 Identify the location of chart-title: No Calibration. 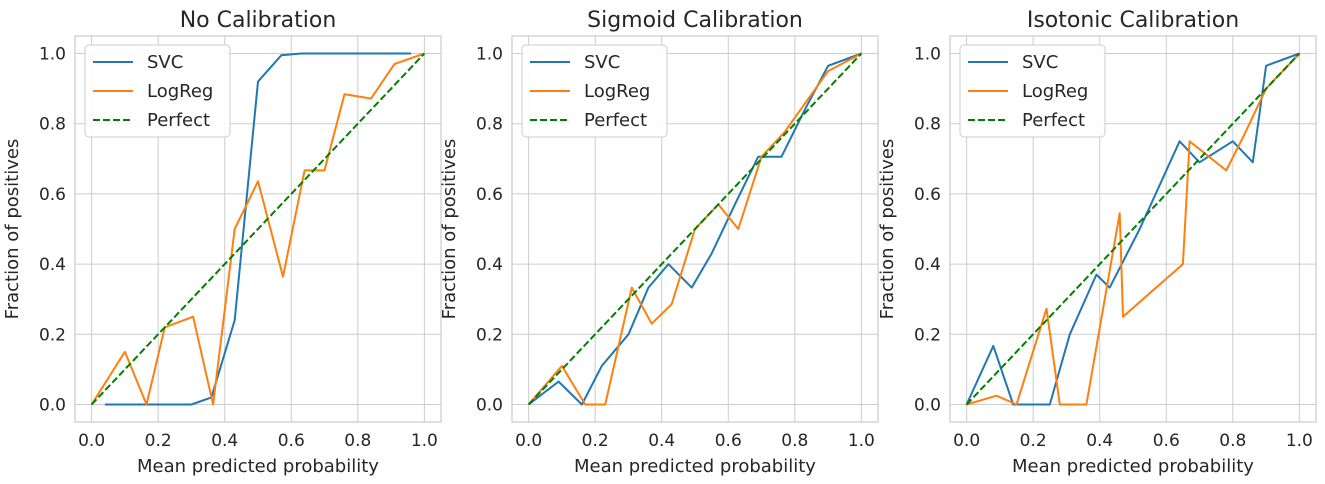
(258, 20).